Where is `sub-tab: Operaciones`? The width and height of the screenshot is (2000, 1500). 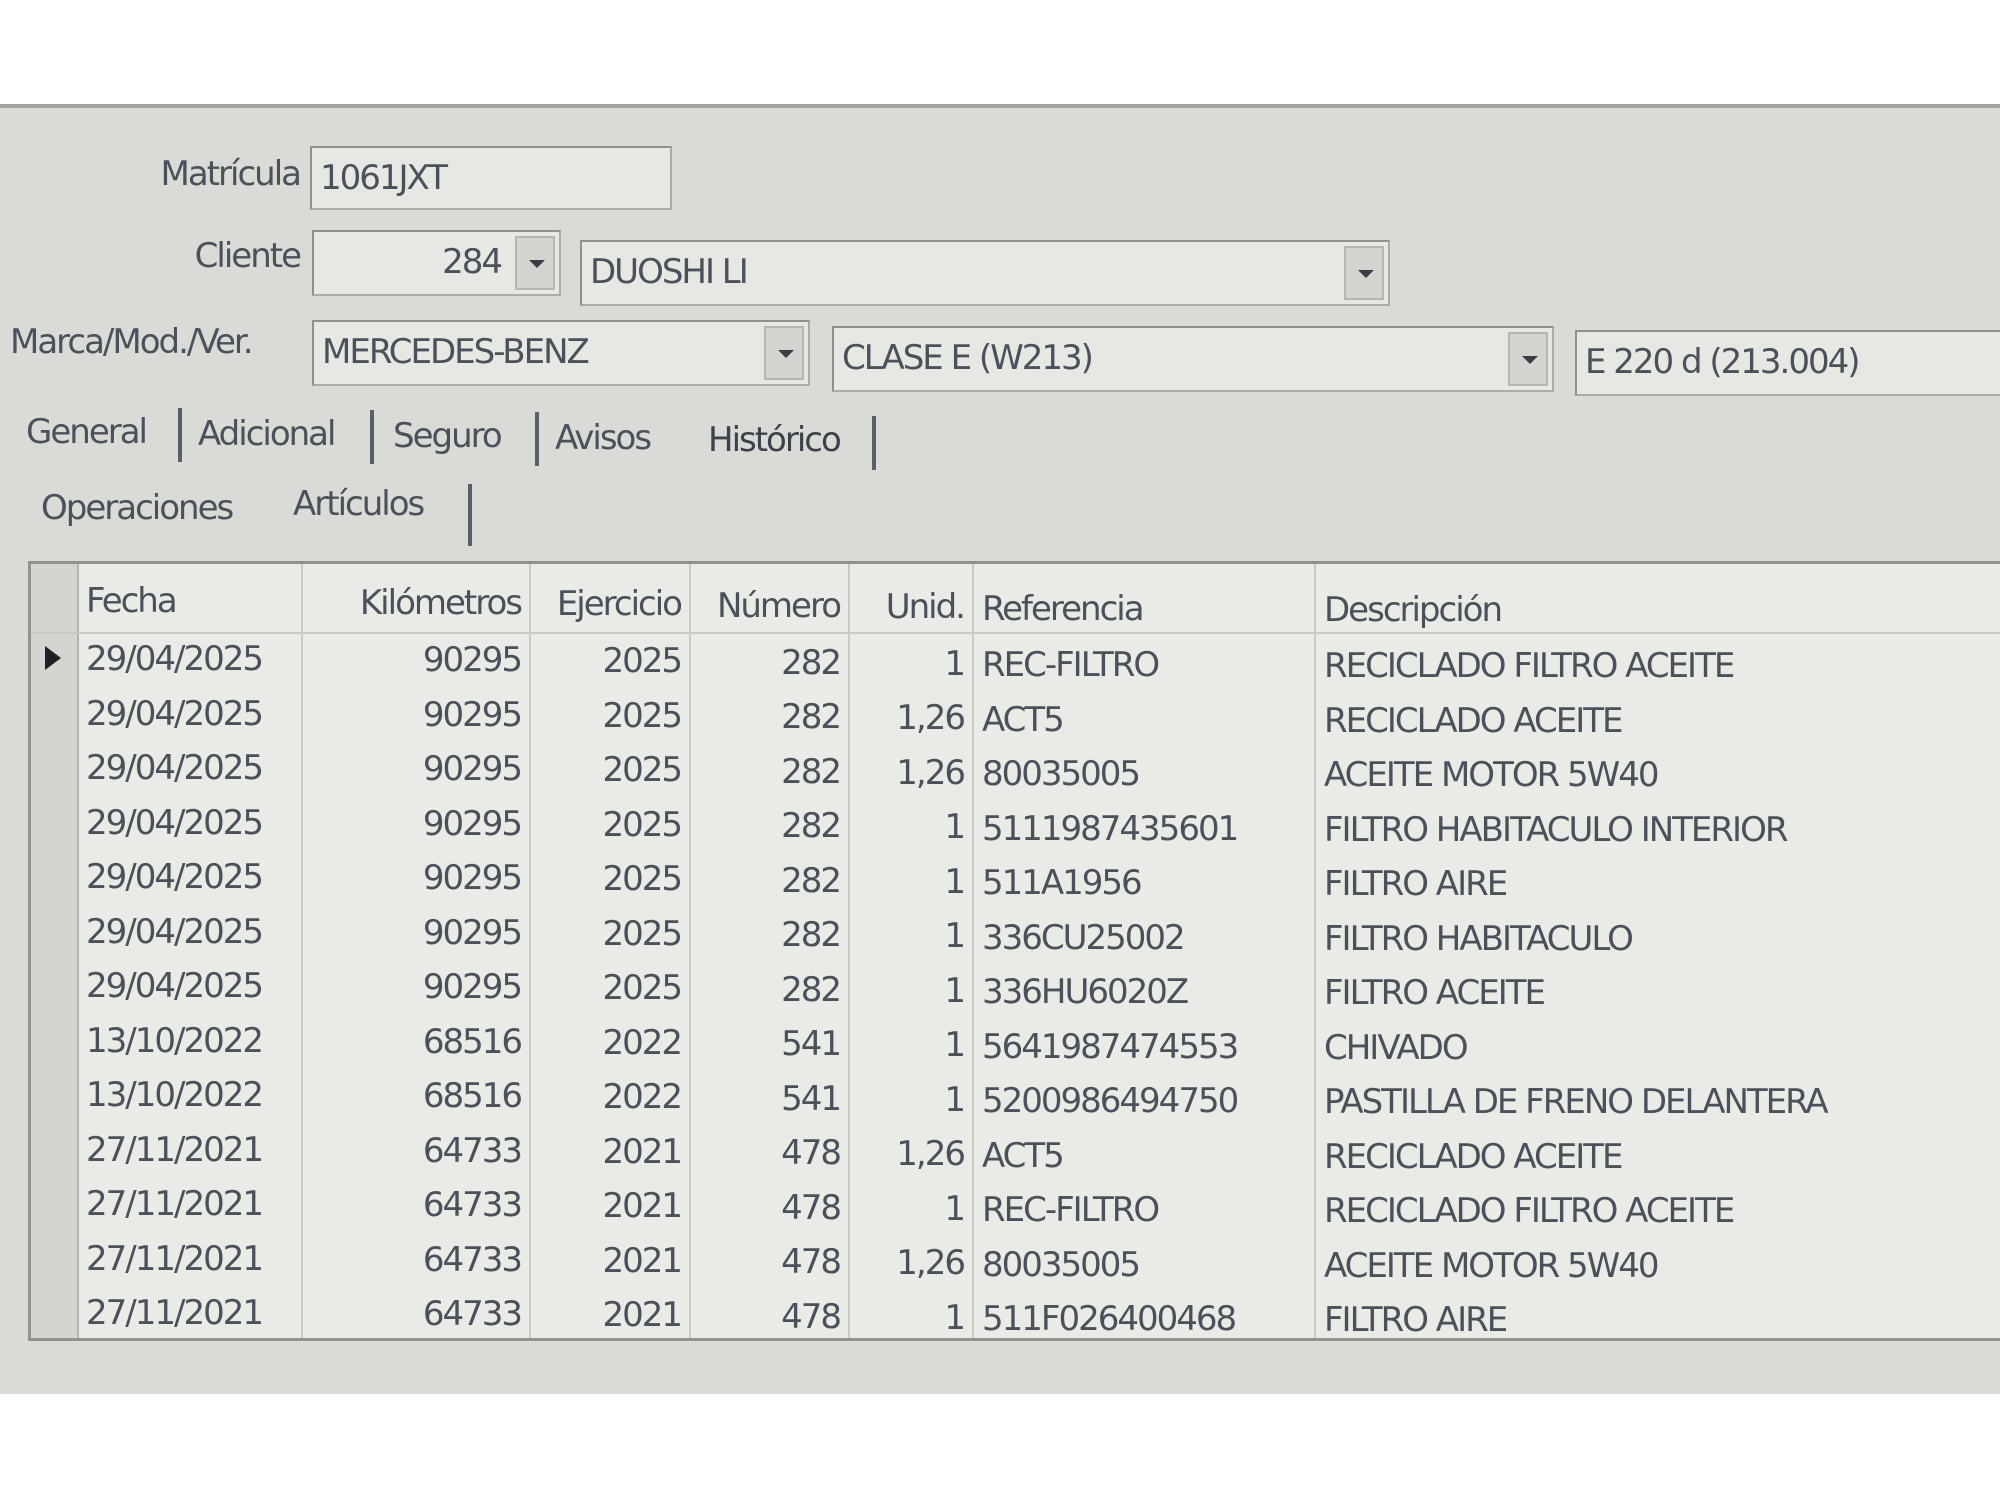
sub-tab: Operaciones is located at coordinates (137, 508).